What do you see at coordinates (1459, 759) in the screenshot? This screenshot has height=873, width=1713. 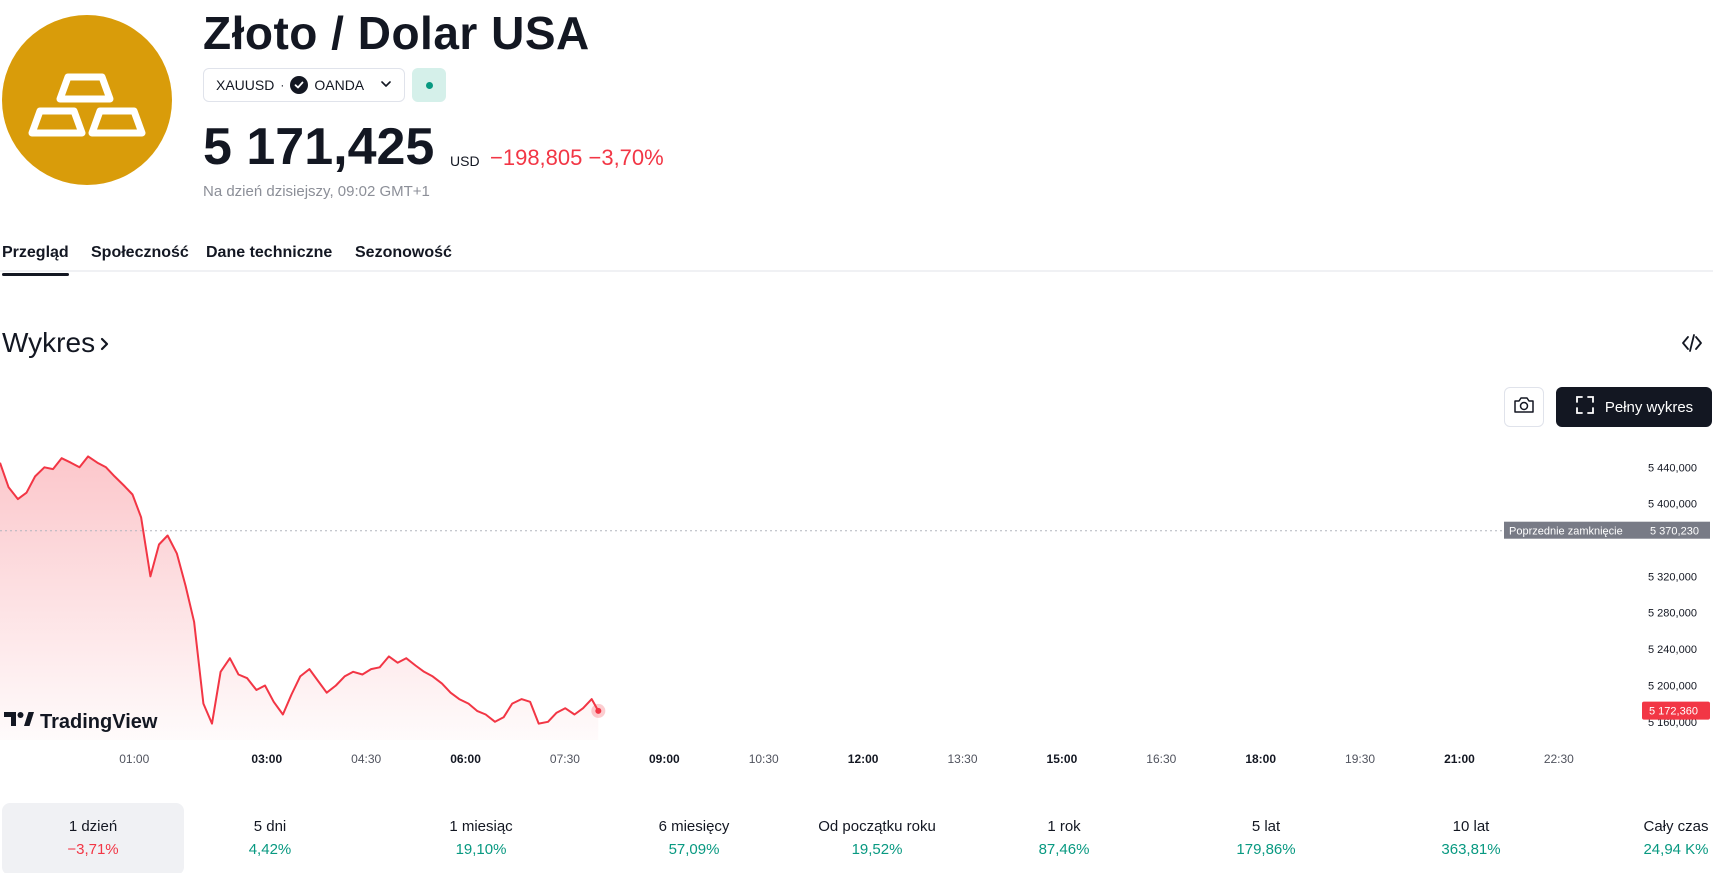 I see `x-tick-label: 21:00` at bounding box center [1459, 759].